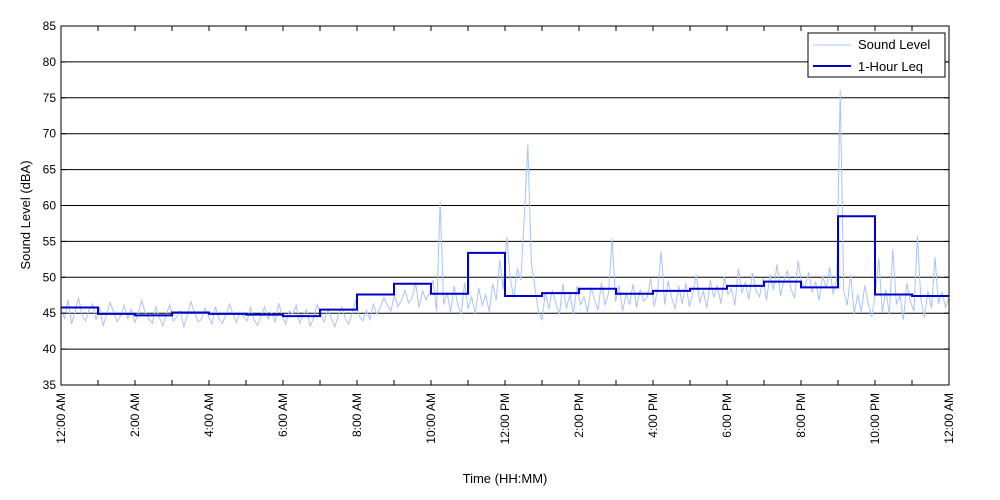 The image size is (1000, 500). I want to click on x-tick-label-7: 2:00 PM, so click(579, 415).